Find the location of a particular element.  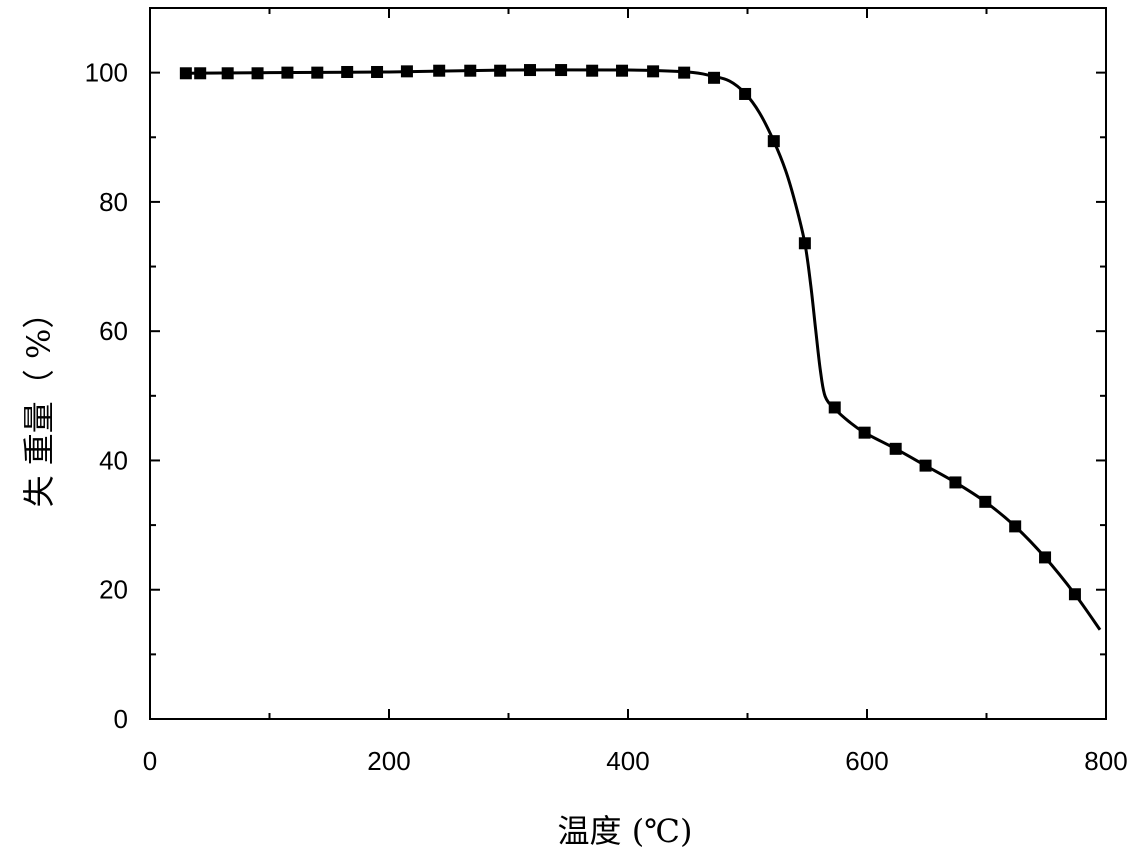

x-tick-label: 200 is located at coordinates (388, 761).